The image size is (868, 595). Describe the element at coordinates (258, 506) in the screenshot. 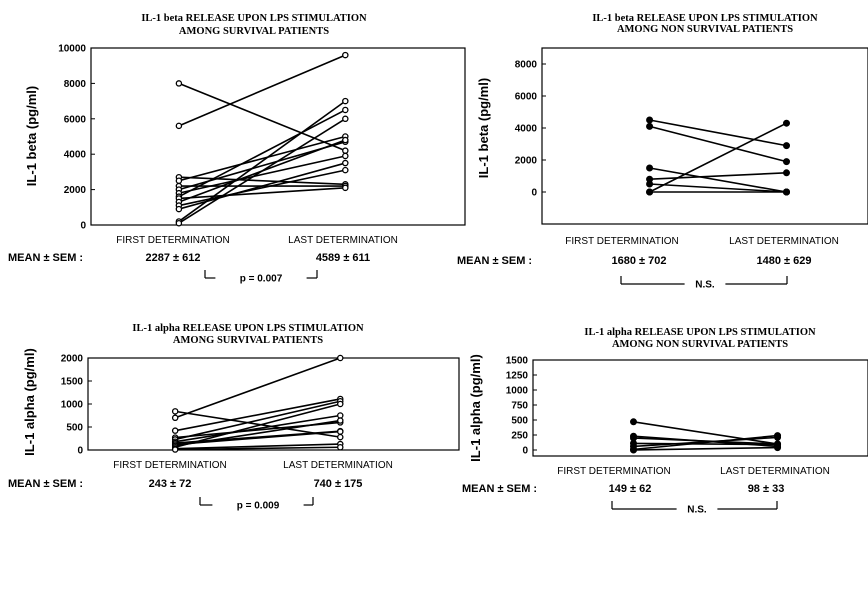

I see `chart-3-significance-label: p = 0.009` at that location.